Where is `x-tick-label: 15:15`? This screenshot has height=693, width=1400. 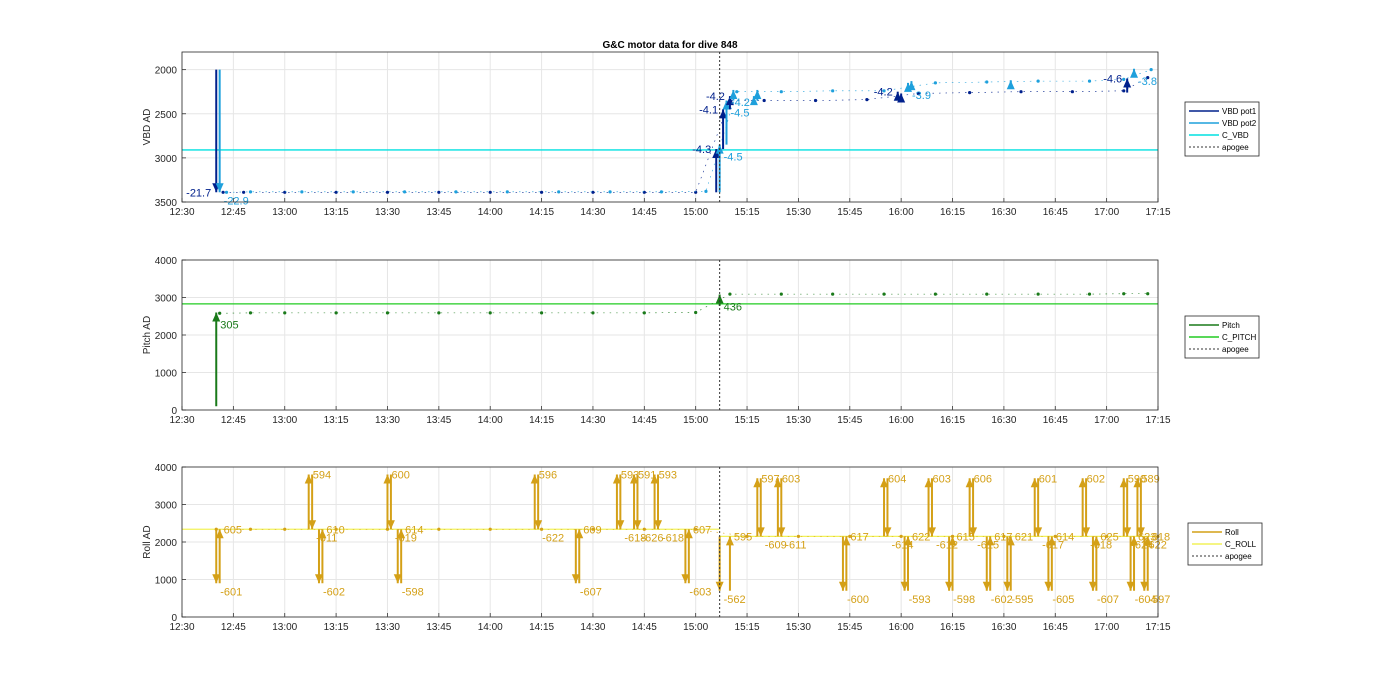 x-tick-label: 15:15 is located at coordinates (747, 420).